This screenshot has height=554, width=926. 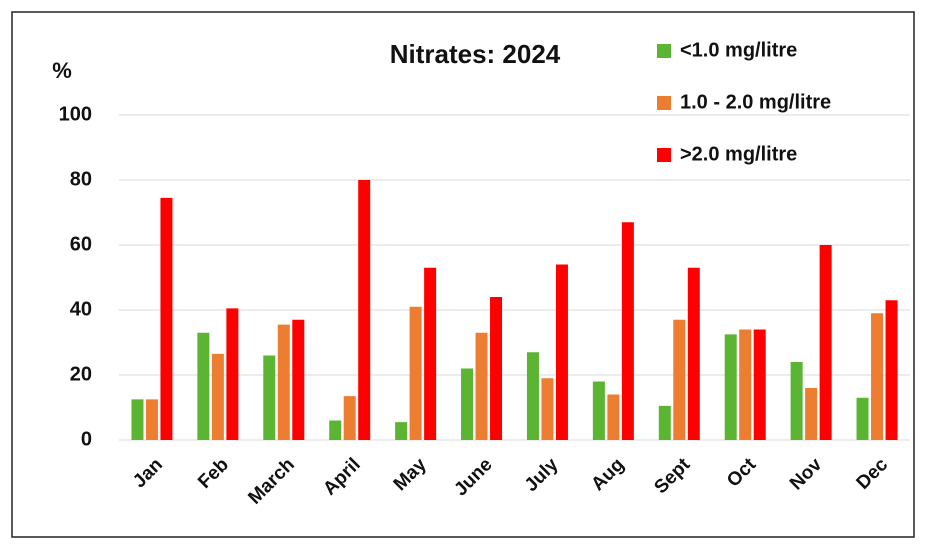 What do you see at coordinates (86, 439) in the screenshot?
I see `y-tick-label: 0` at bounding box center [86, 439].